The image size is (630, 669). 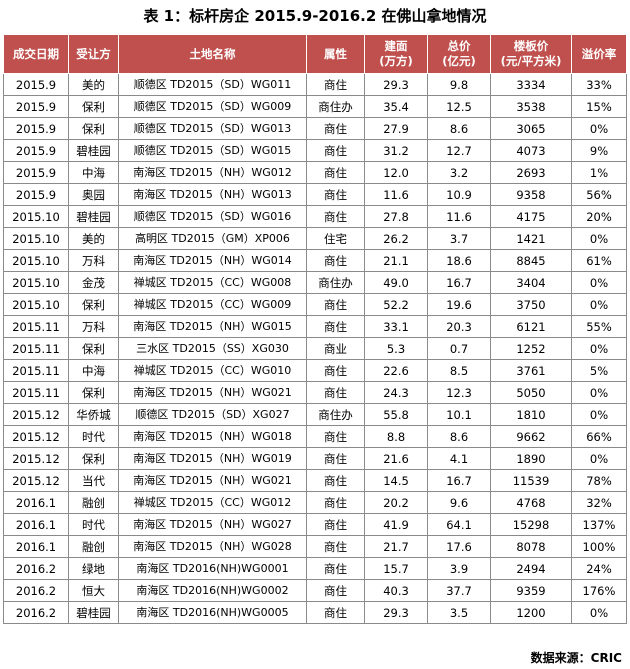 What do you see at coordinates (396, 260) in the screenshot?
I see `area-cell: 21.1` at bounding box center [396, 260].